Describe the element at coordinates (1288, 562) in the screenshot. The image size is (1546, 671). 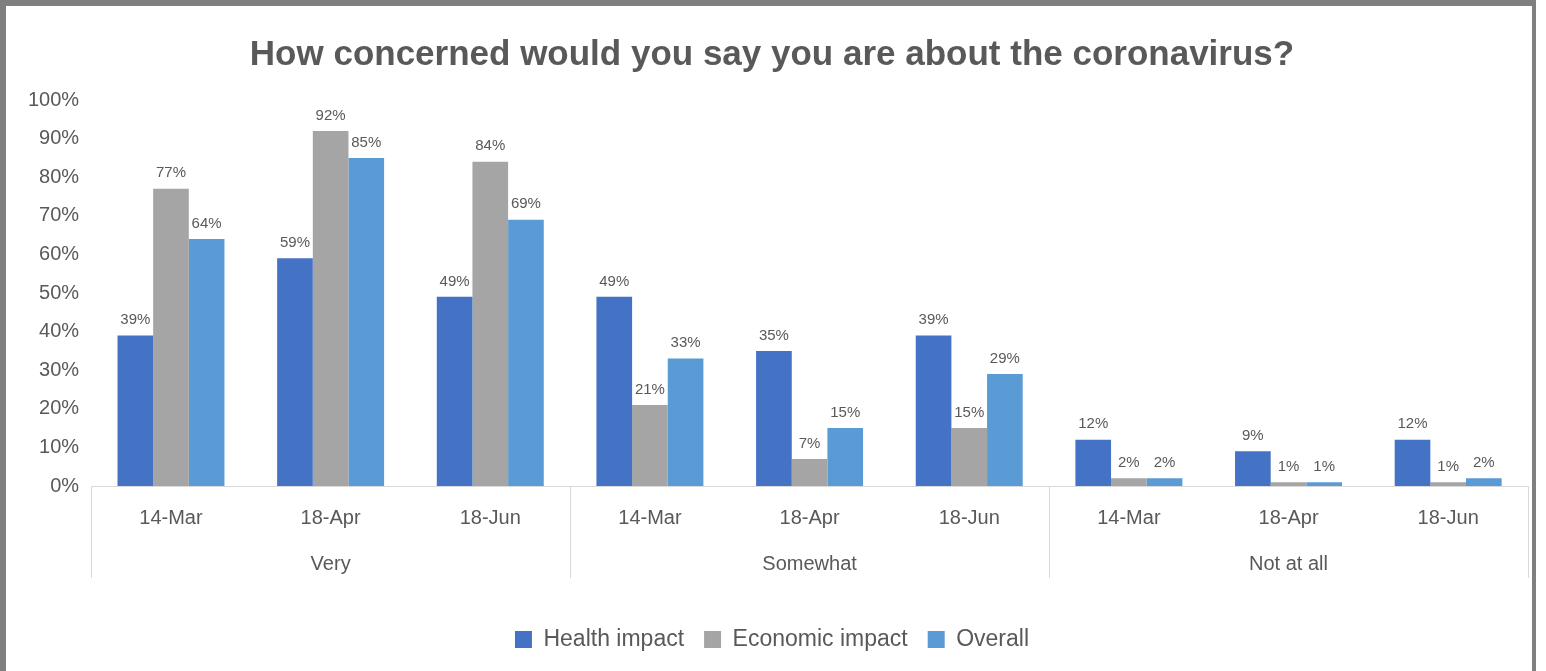
I see `text: Not at all` at that location.